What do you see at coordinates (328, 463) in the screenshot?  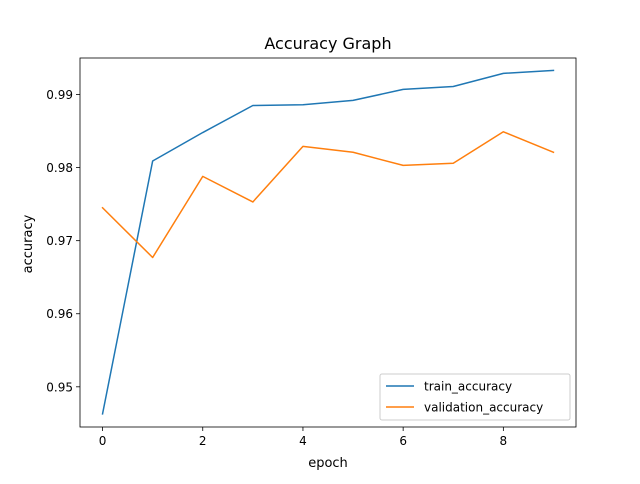 I see `x-axis-label: epoch` at bounding box center [328, 463].